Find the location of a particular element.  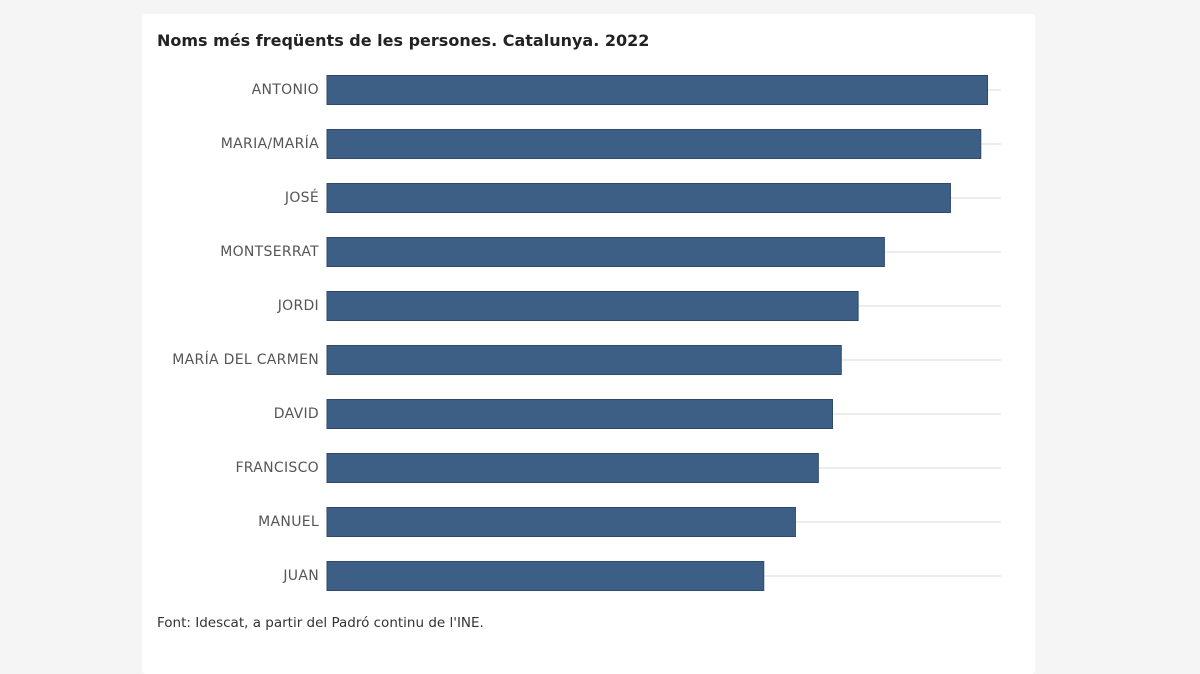

category-label: DAVID is located at coordinates (296, 414).